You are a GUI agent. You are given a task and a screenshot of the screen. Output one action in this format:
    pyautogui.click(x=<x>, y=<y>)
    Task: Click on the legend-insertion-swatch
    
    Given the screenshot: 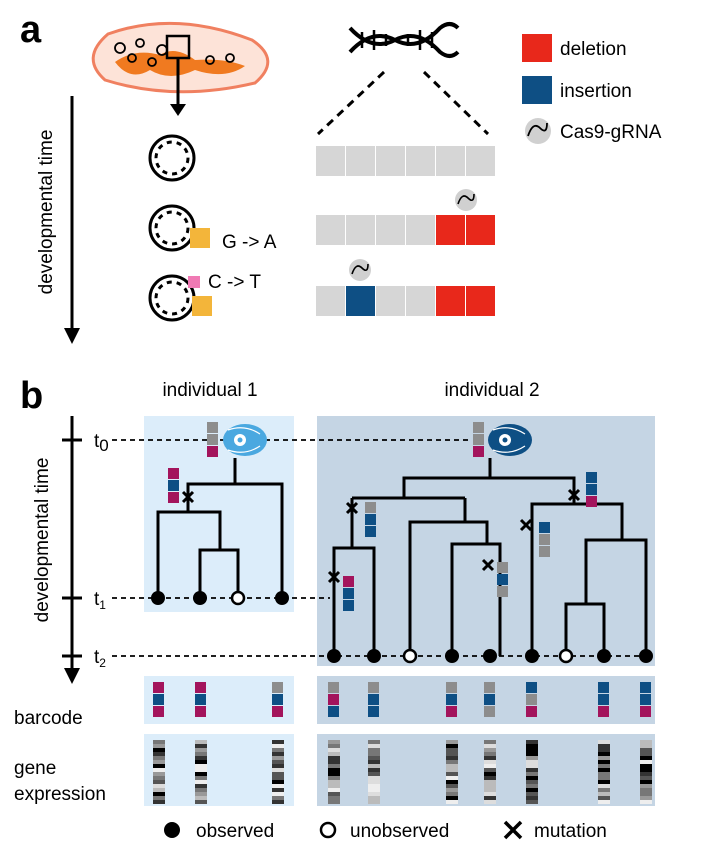 What is the action you would take?
    pyautogui.click(x=537, y=90)
    